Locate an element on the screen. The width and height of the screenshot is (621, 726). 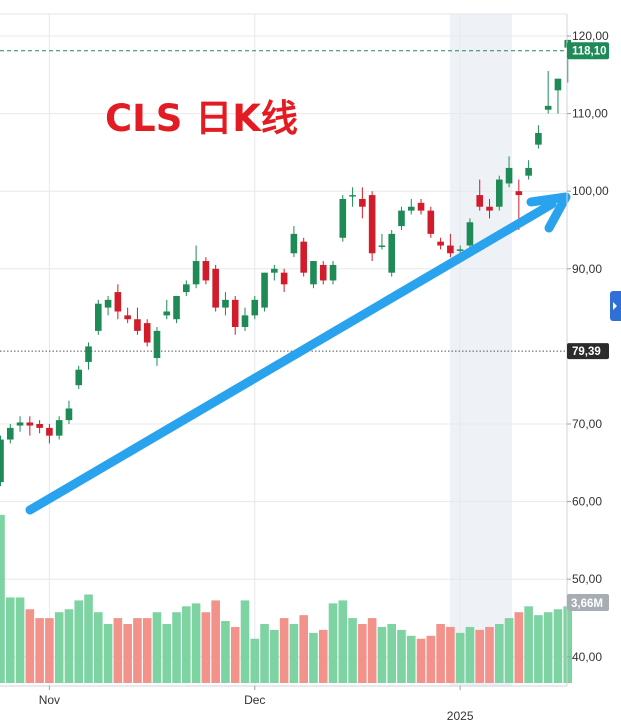
last-price-badge-bg is located at coordinates (588, 51).